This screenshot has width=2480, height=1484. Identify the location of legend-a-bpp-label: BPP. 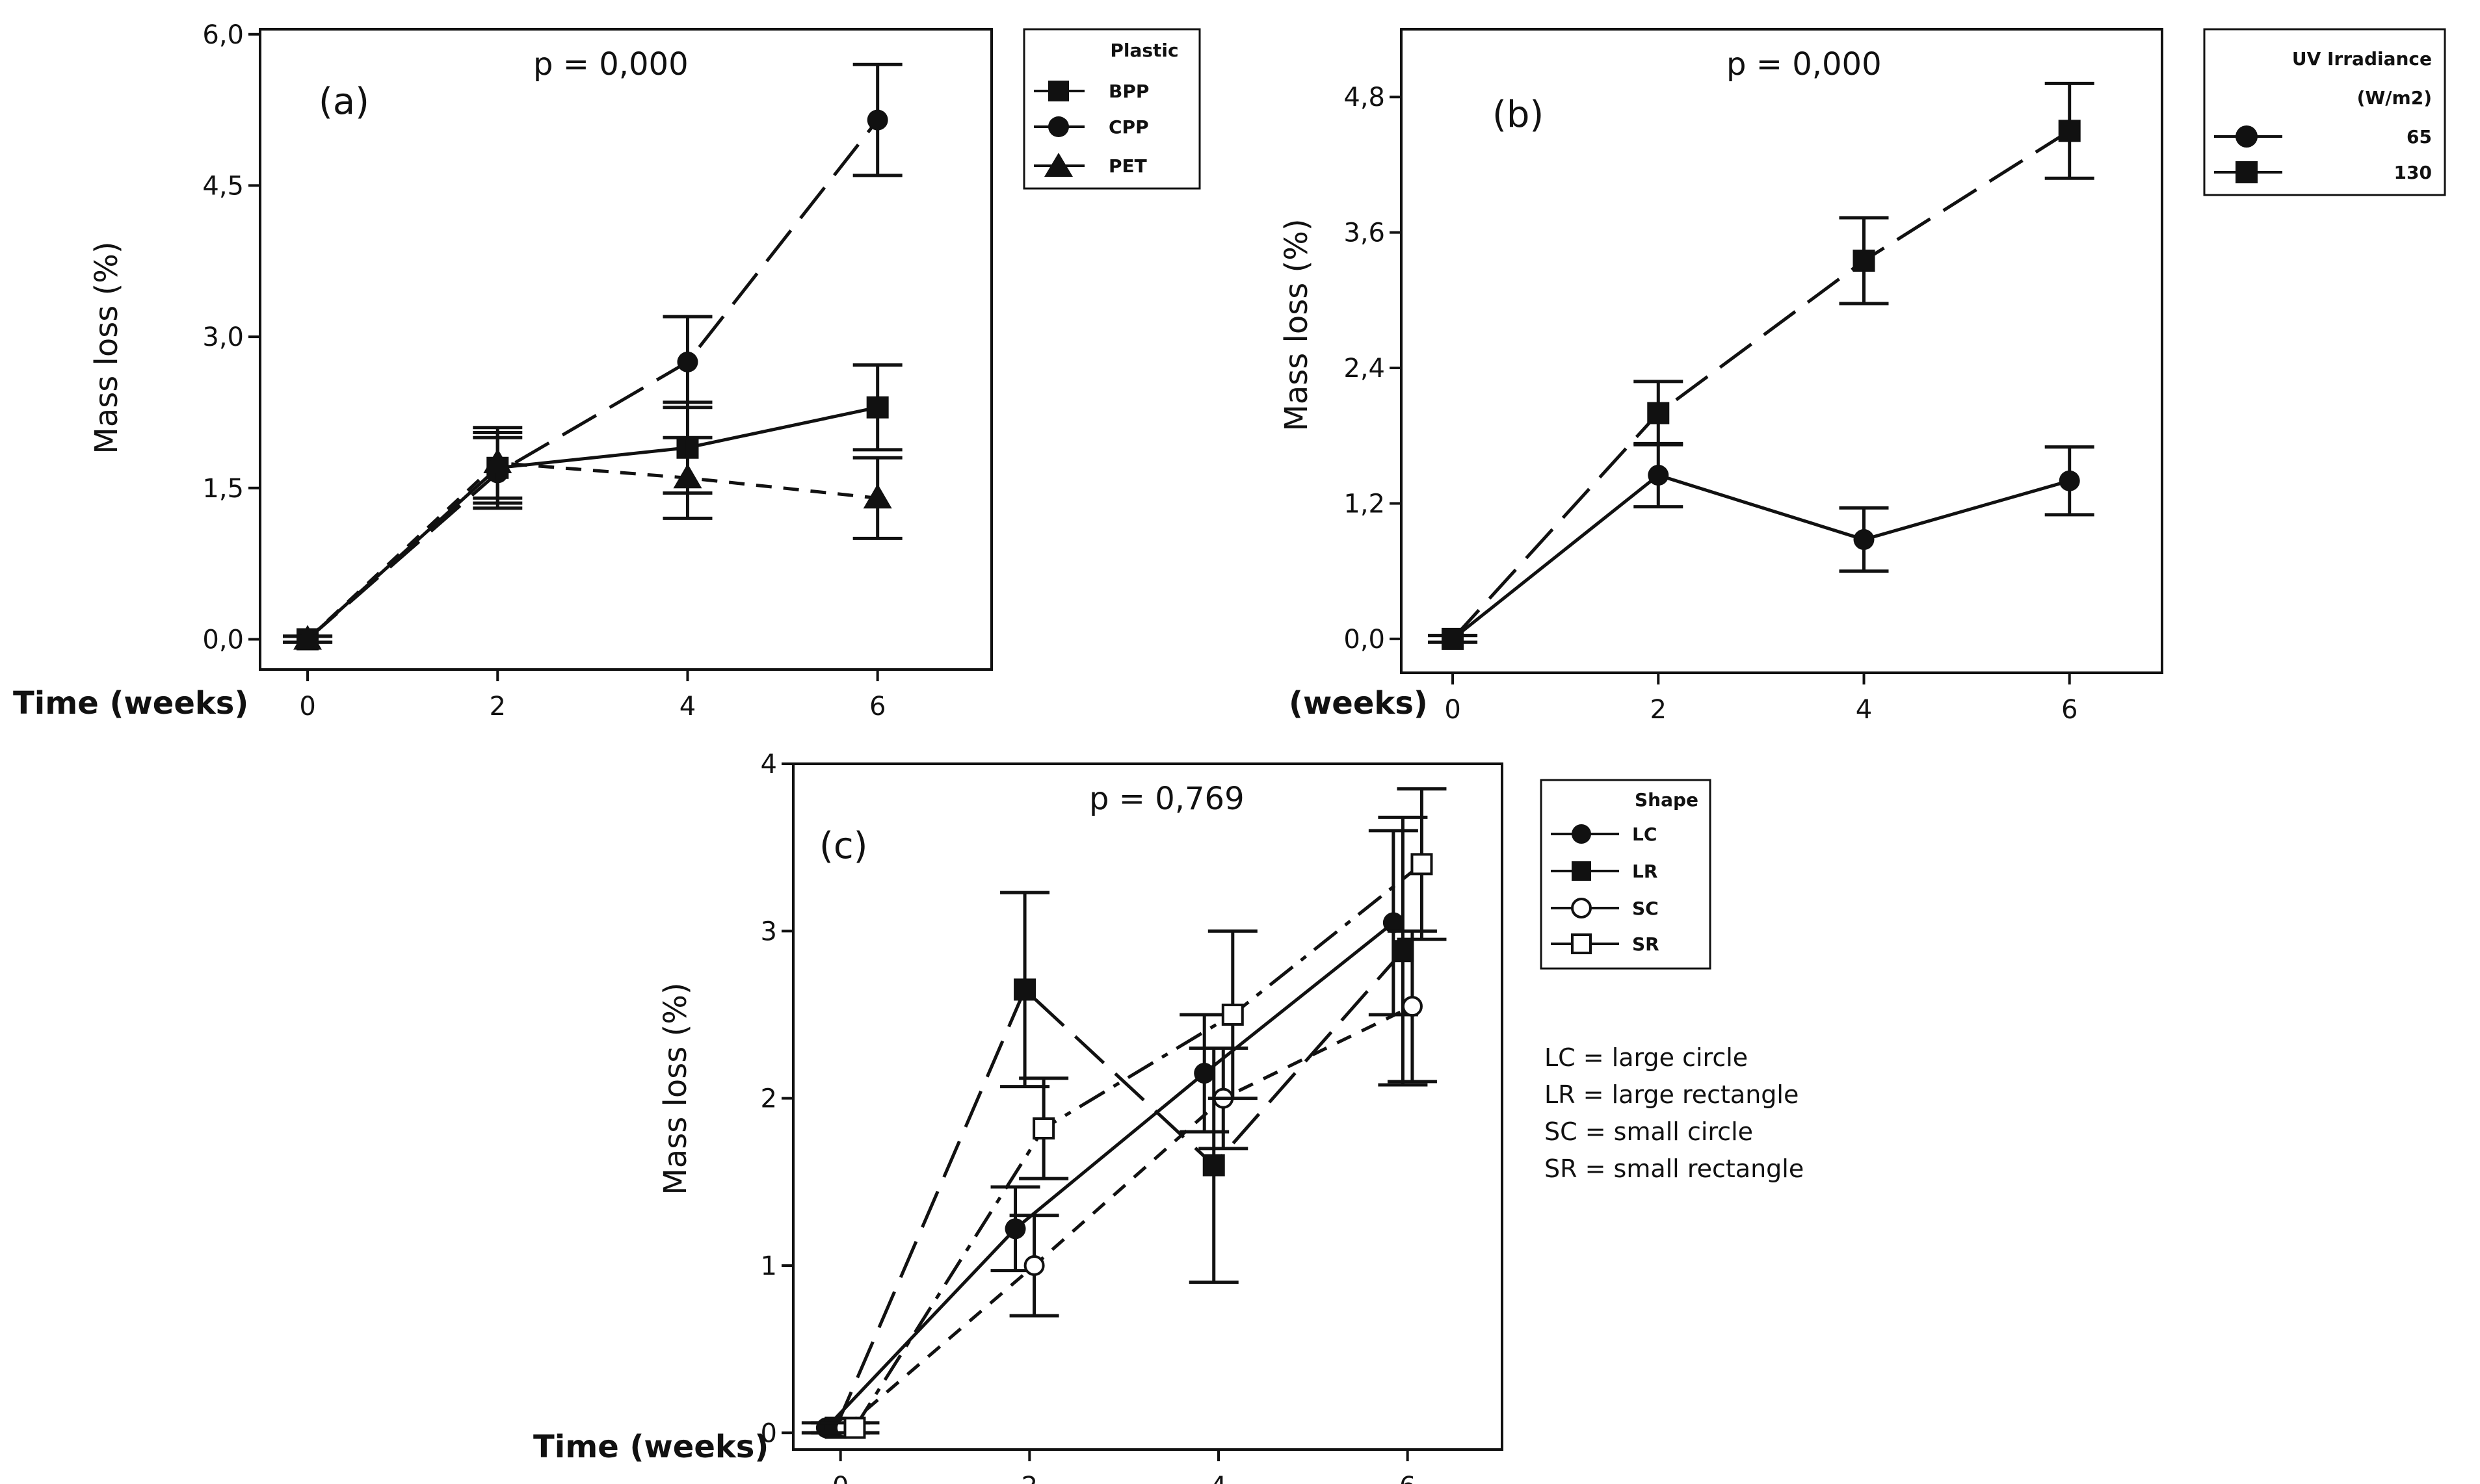
(1129, 91).